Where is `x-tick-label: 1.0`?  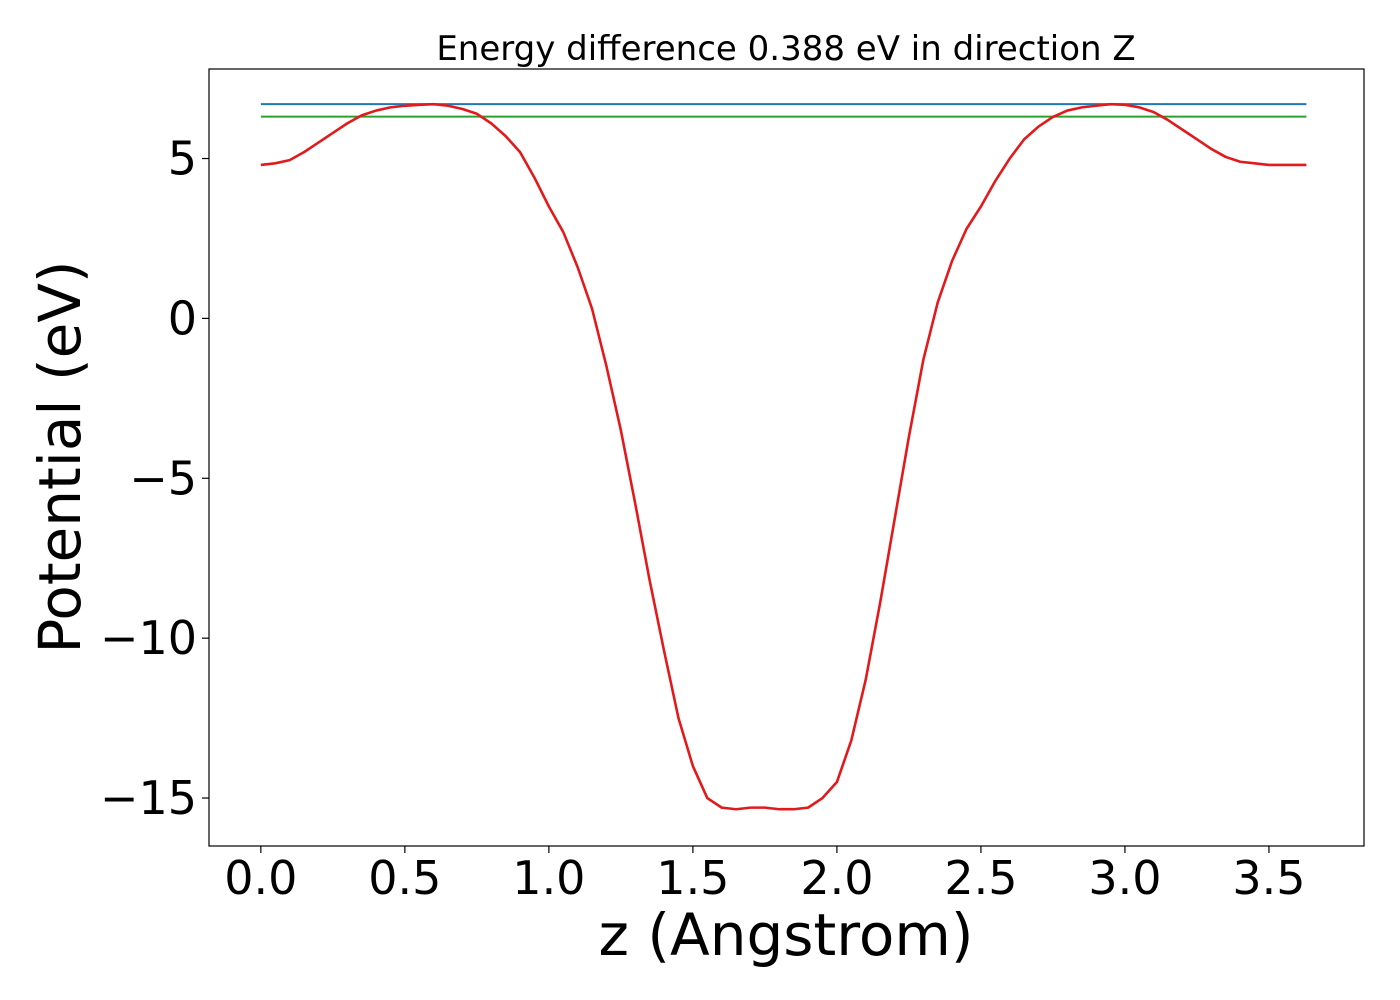
x-tick-label: 1.0 is located at coordinates (548, 878).